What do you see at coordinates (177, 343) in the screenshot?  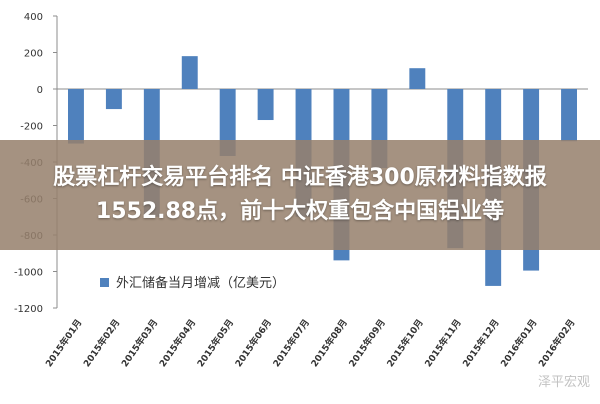 I see `x-tick-label: 2015年04月` at bounding box center [177, 343].